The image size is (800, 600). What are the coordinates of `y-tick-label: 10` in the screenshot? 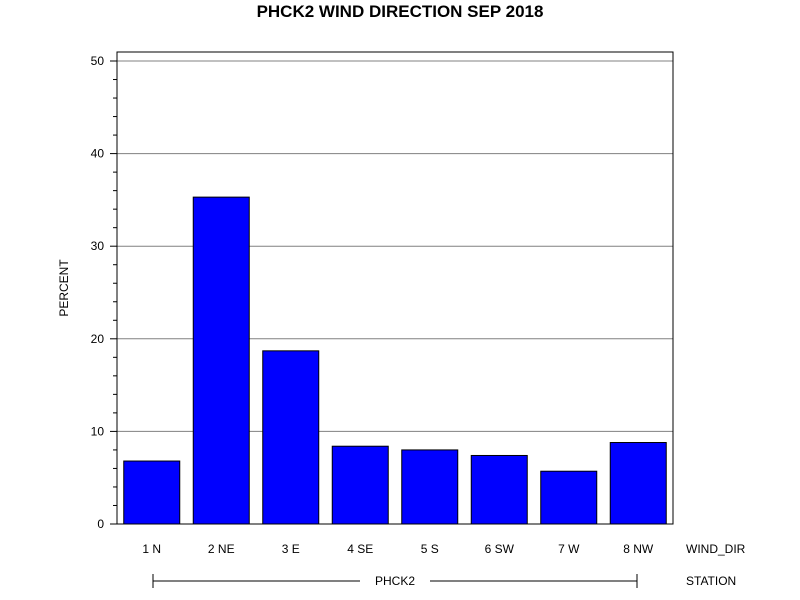 It's located at (98, 431).